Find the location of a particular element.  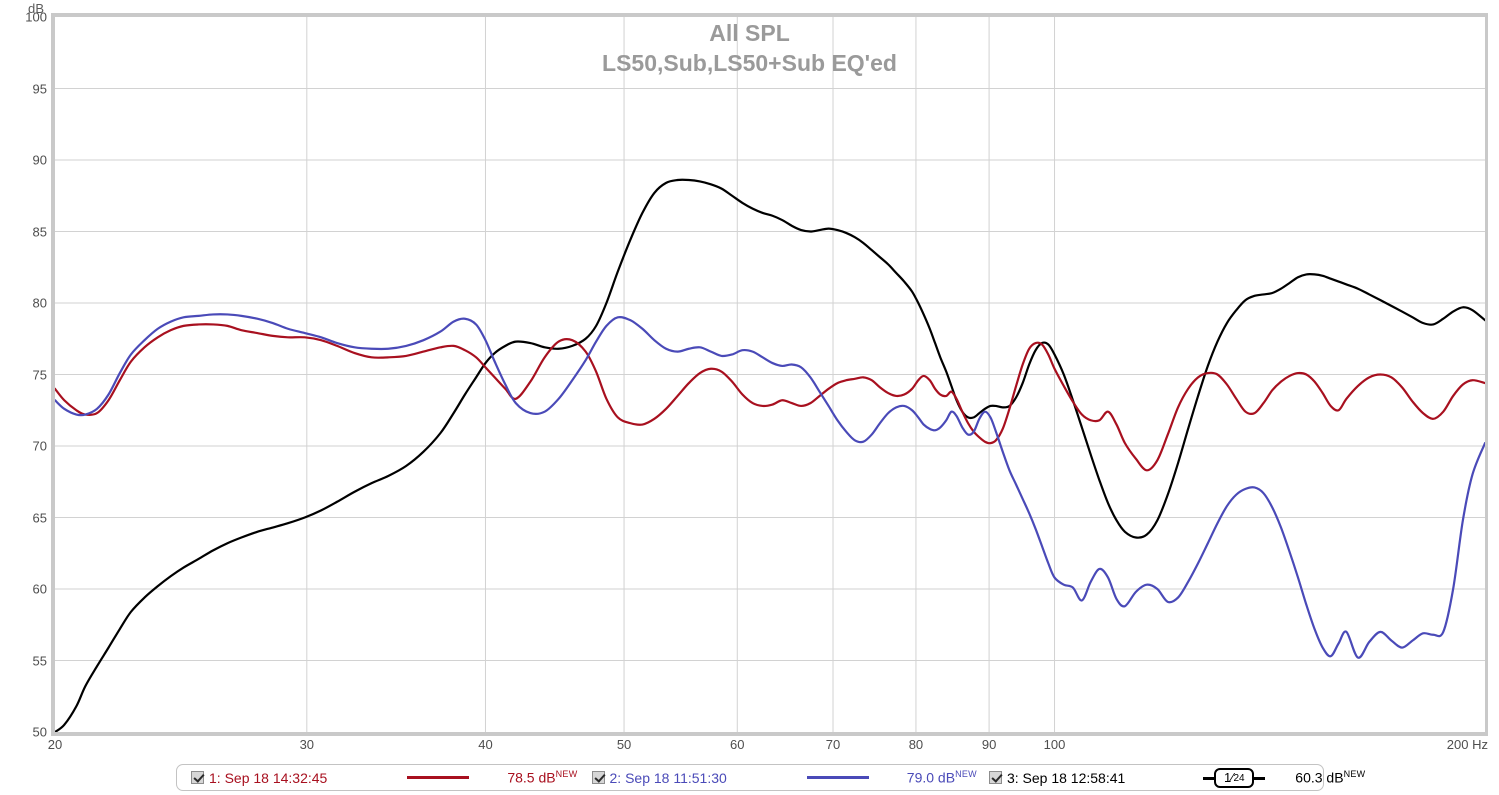

legend-entry-2: 2: Sep 18 11:51:30 79.0 dBNEW is located at coordinates (784, 777).